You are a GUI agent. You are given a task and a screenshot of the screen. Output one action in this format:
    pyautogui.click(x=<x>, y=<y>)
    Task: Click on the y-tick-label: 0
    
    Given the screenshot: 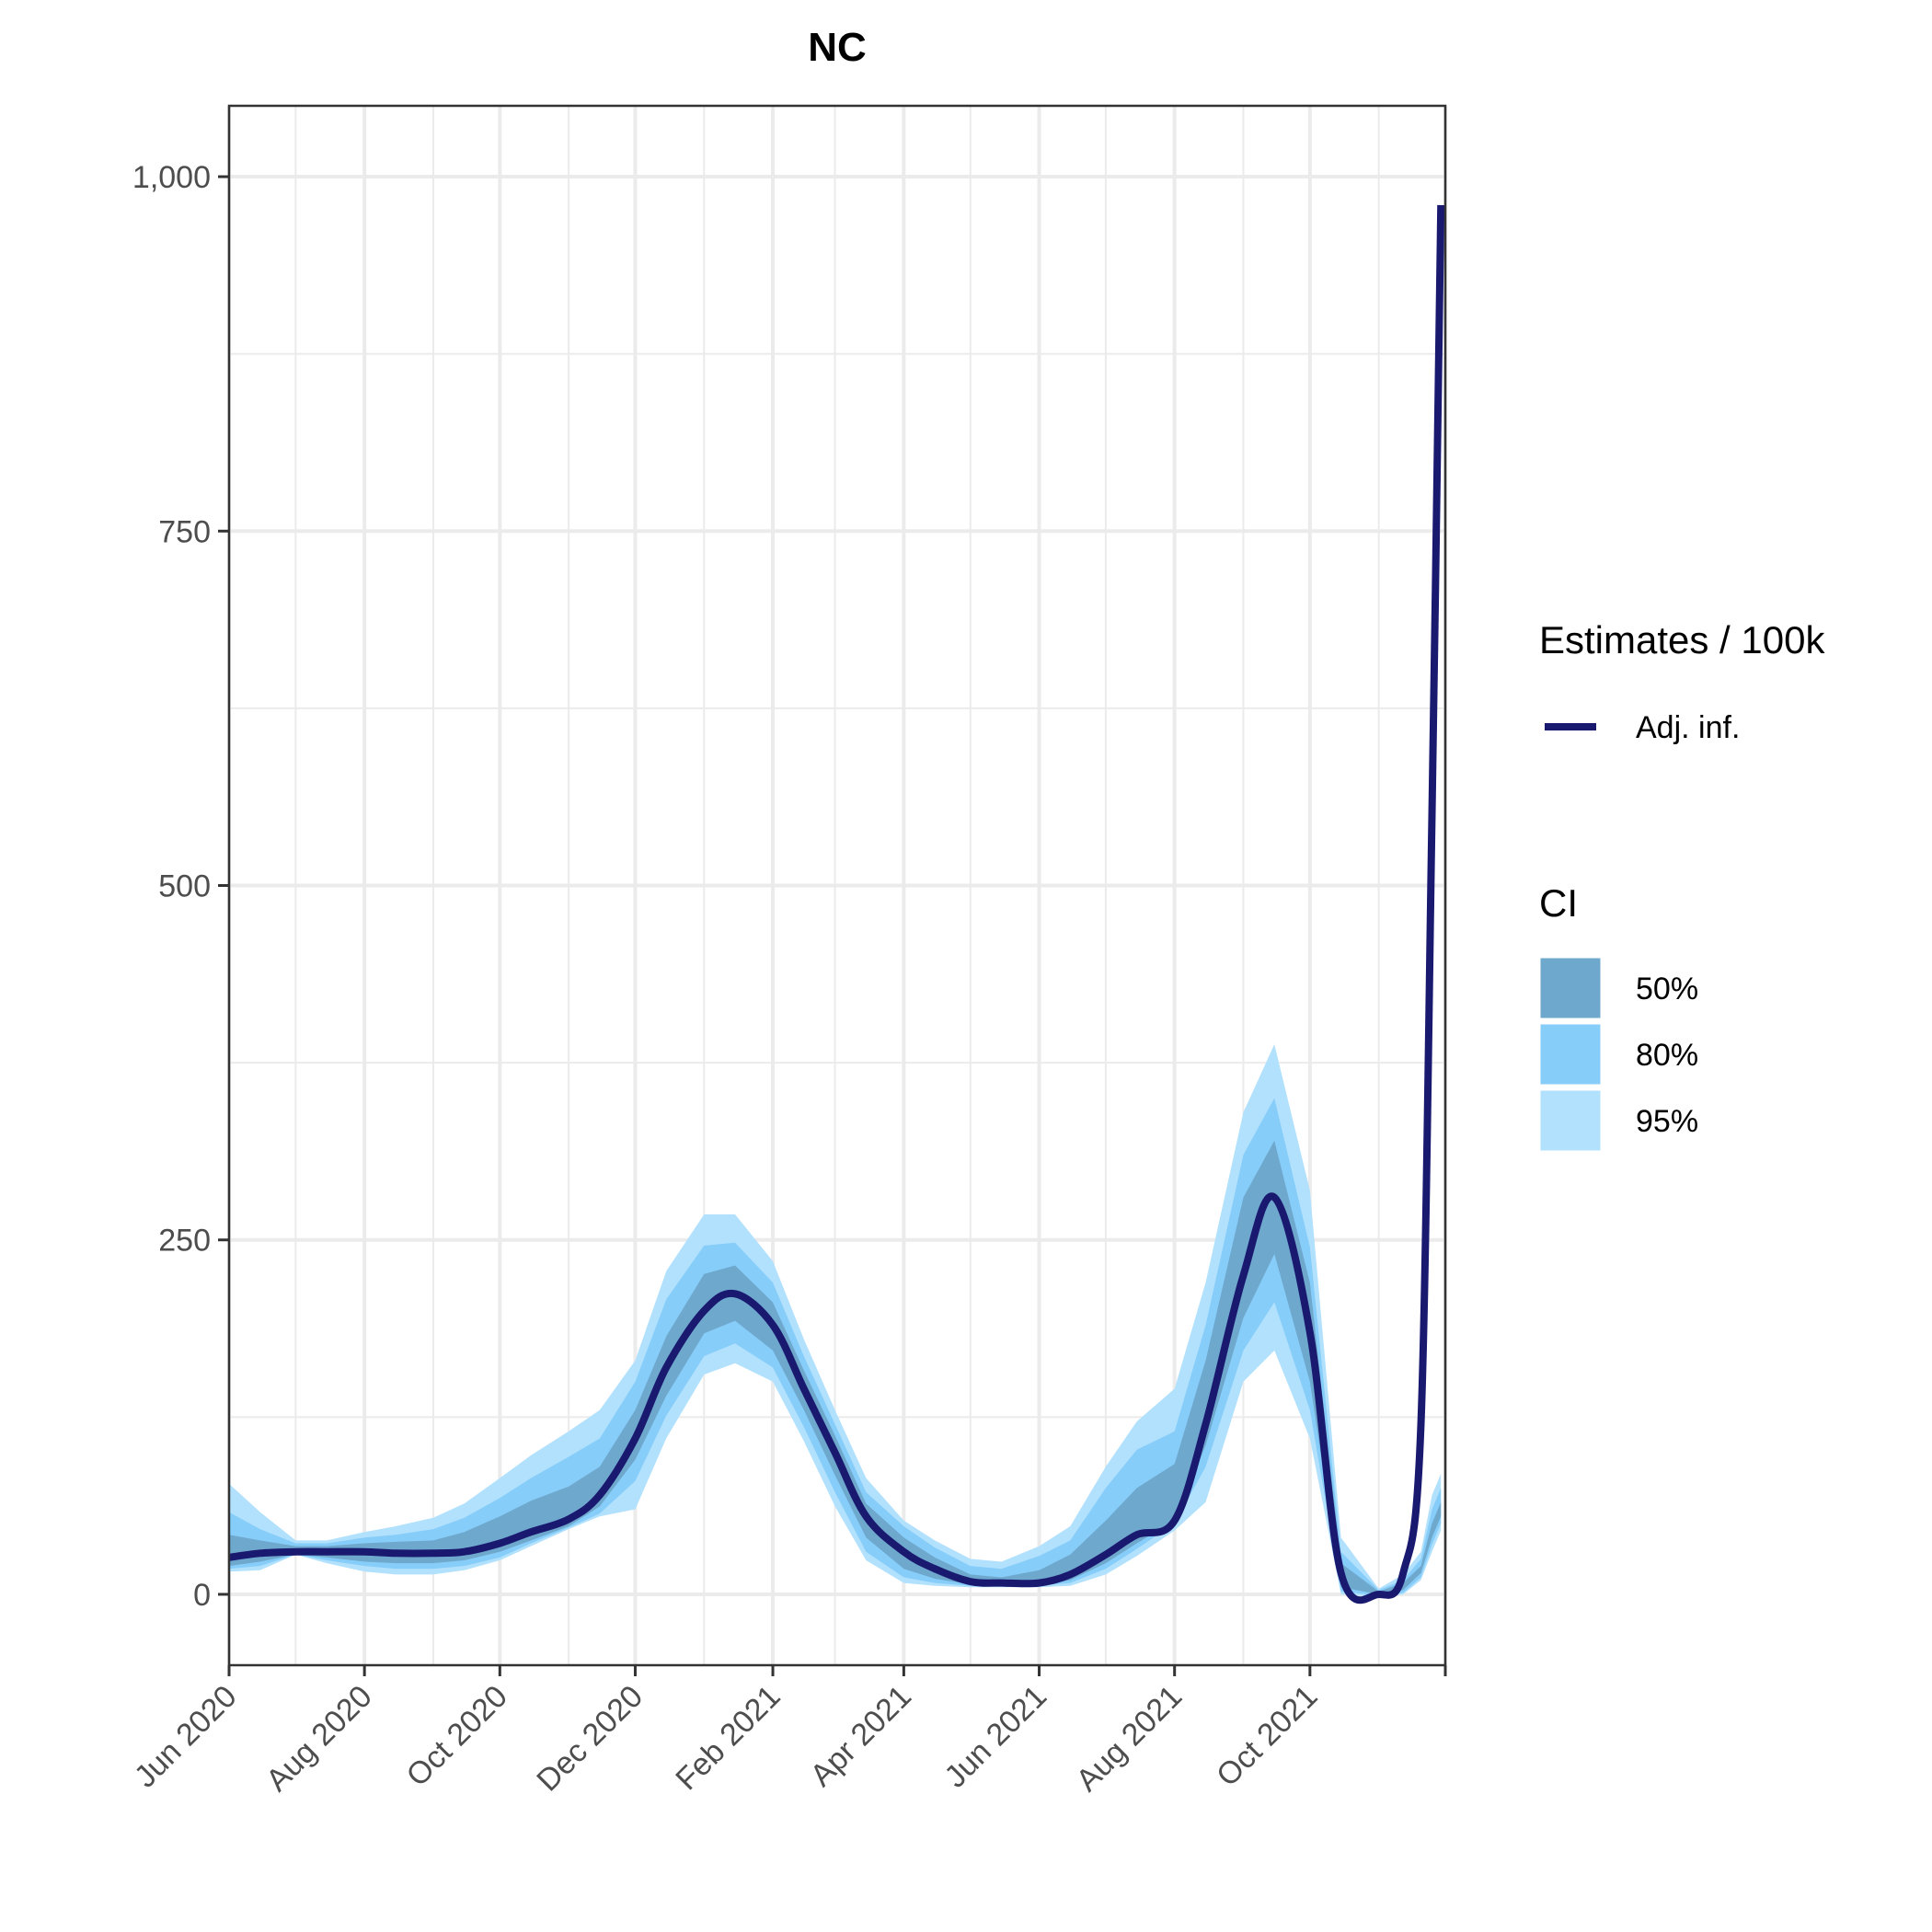 What is the action you would take?
    pyautogui.click(x=202, y=1595)
    